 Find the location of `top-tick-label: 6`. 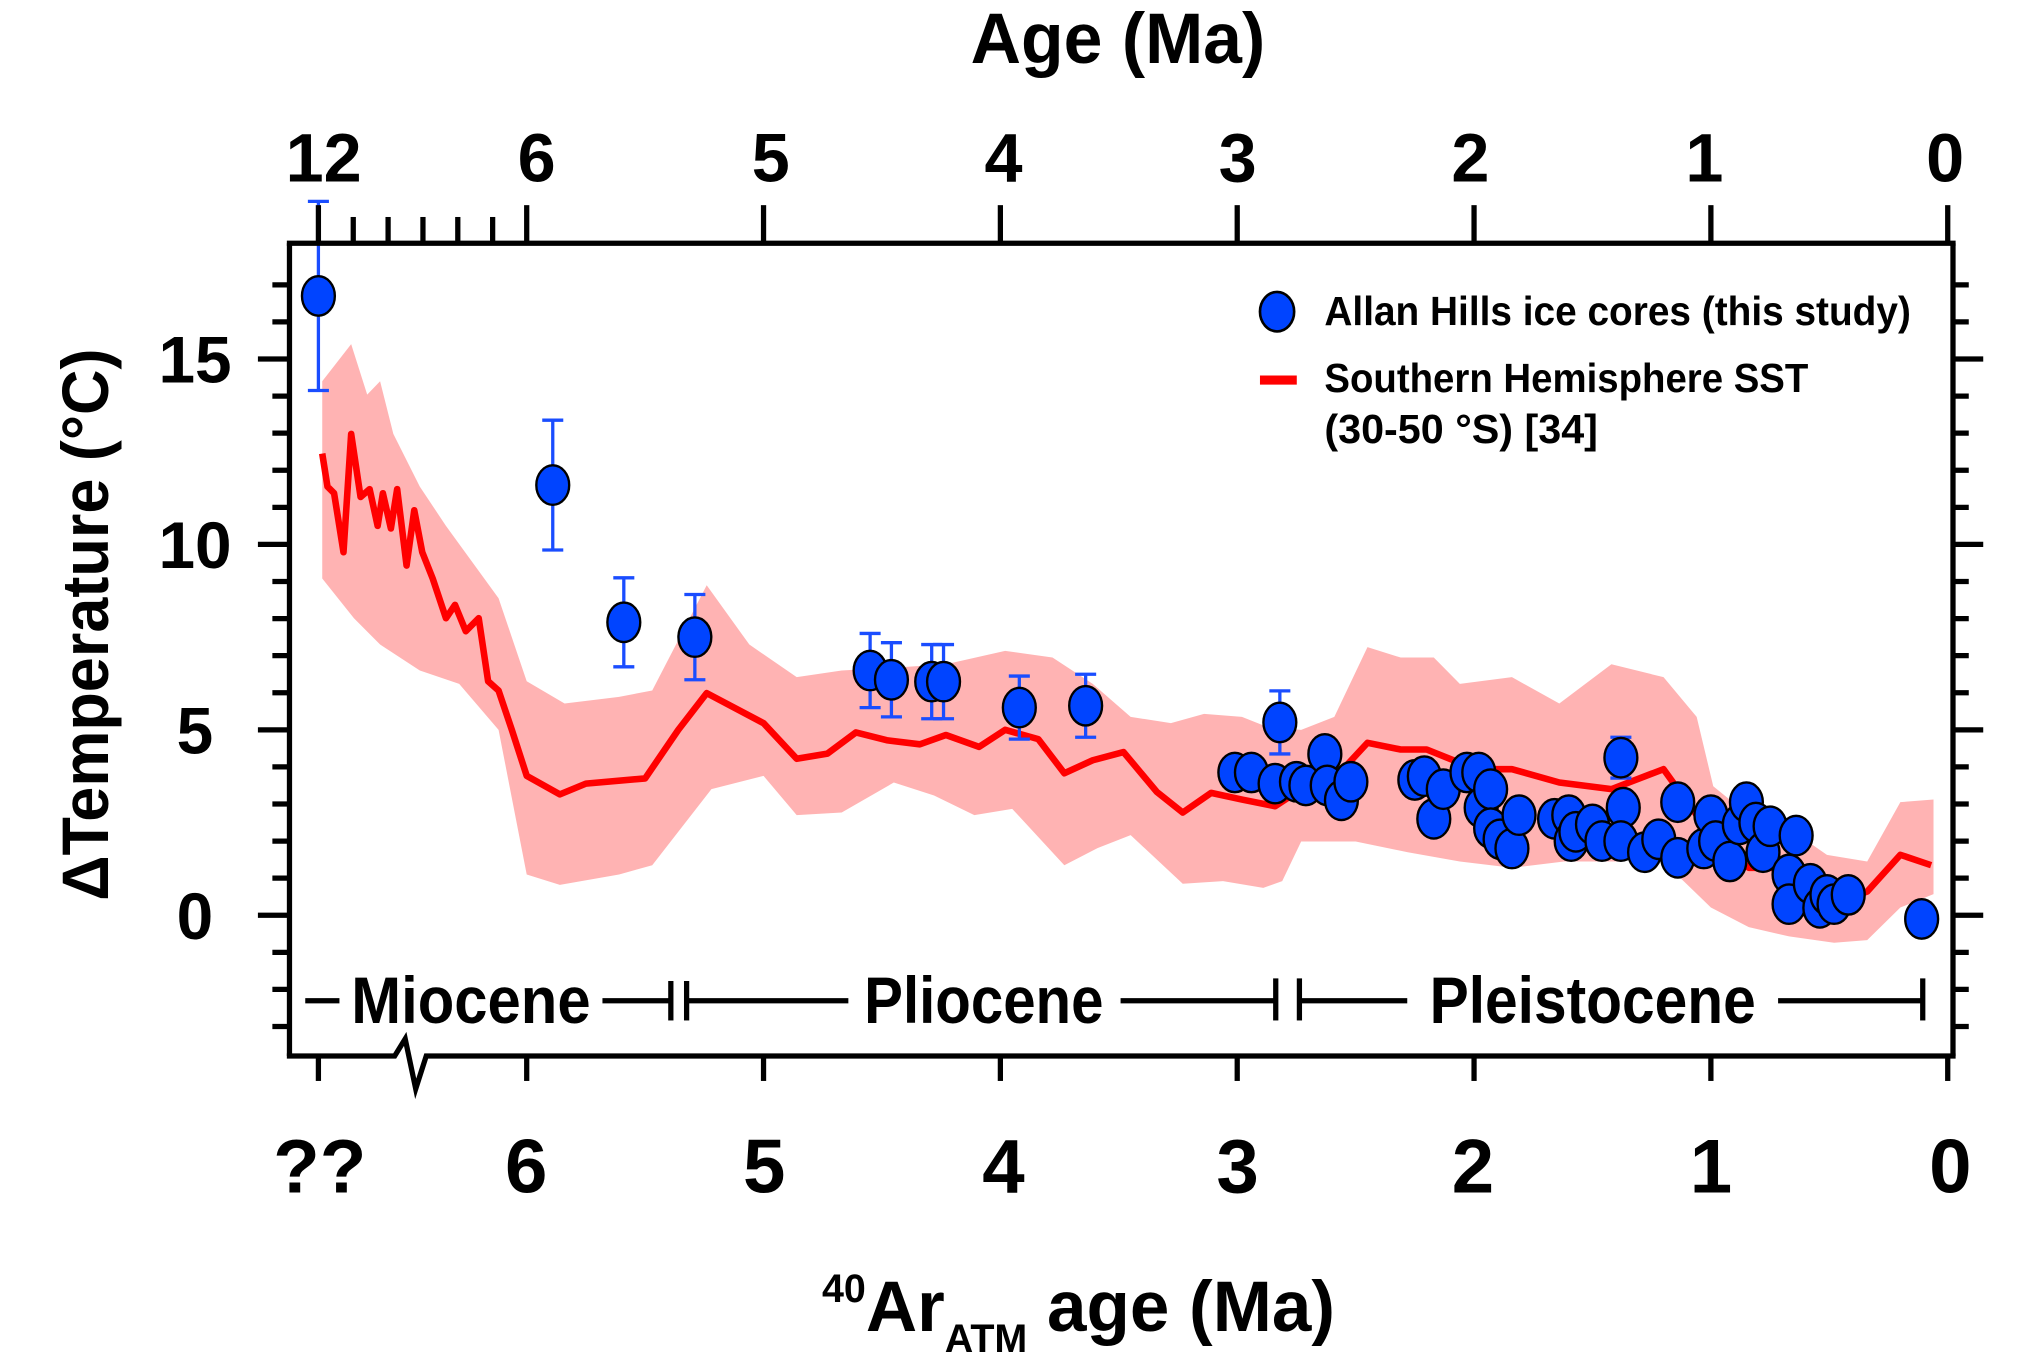

top-tick-label: 6 is located at coordinates (537, 158).